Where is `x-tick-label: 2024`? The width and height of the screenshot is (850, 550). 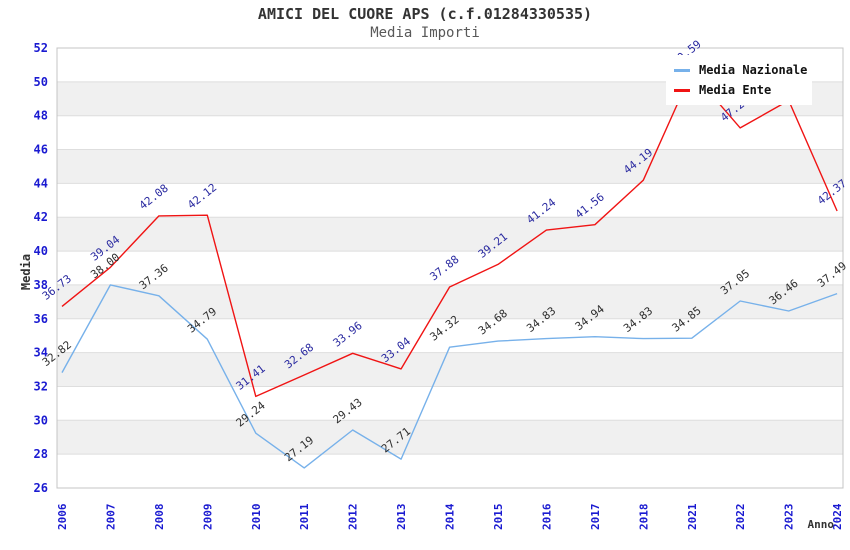
x-tick-label: 2024 is located at coordinates (837, 516).